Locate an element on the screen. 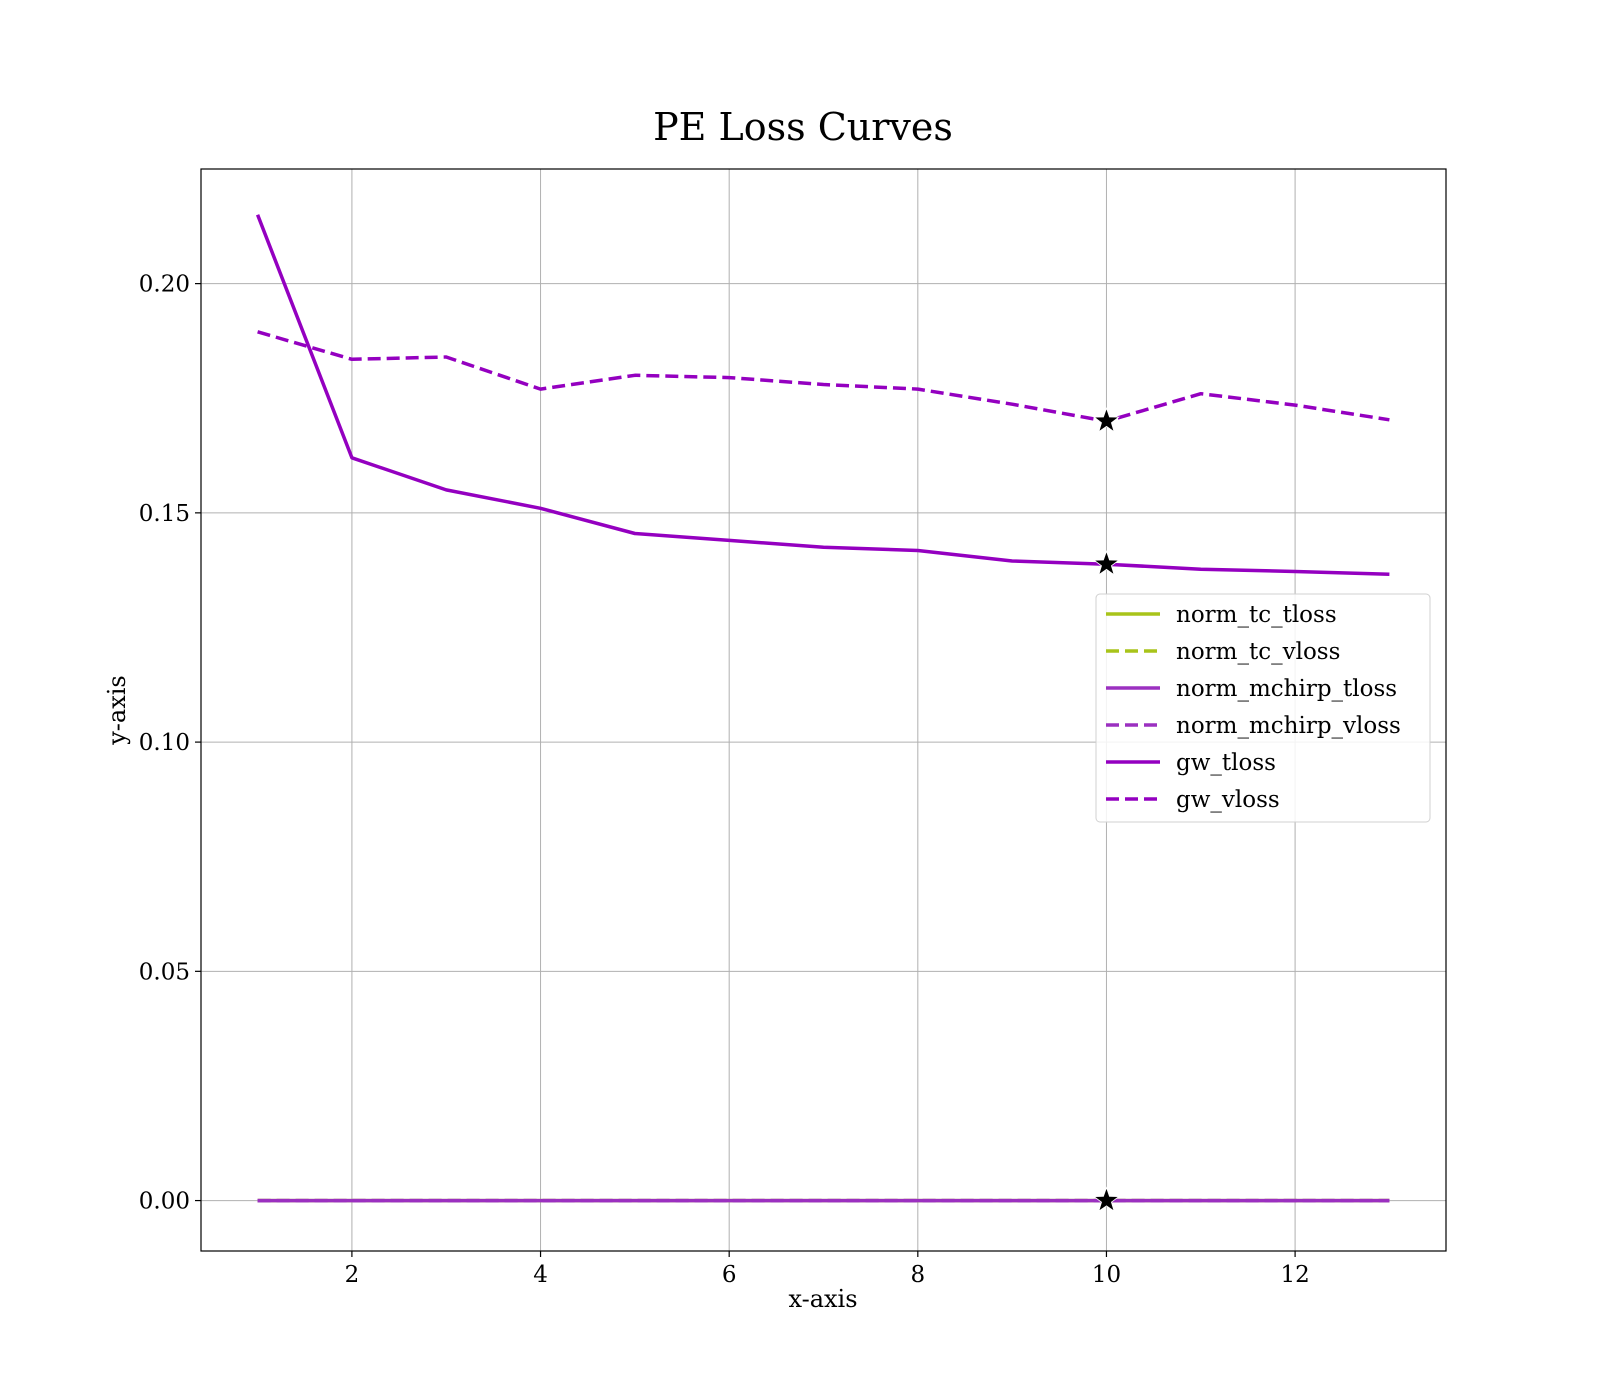  legend-label: gw_vloss is located at coordinates (1228, 800).